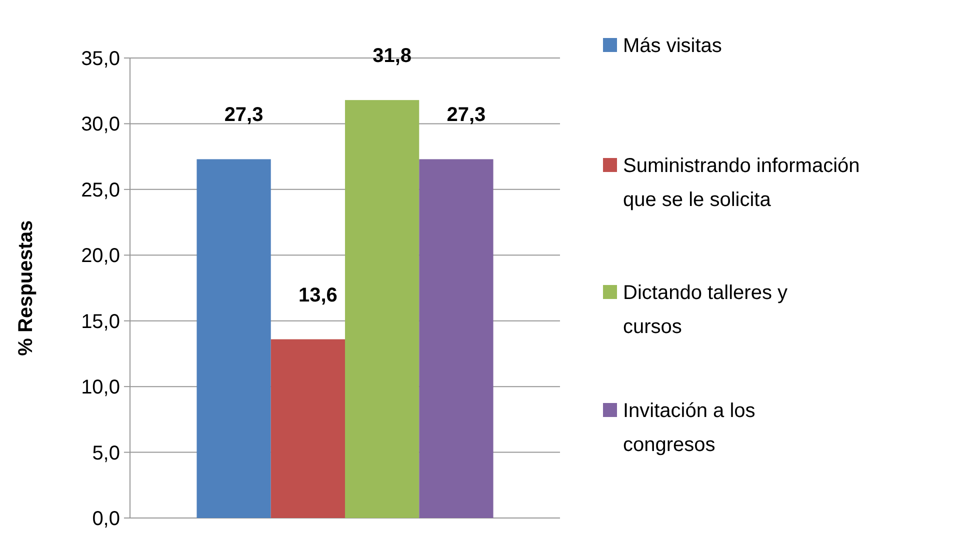 The height and width of the screenshot is (538, 959). Describe the element at coordinates (100, 321) in the screenshot. I see `y-tick-label: 15,0` at that location.